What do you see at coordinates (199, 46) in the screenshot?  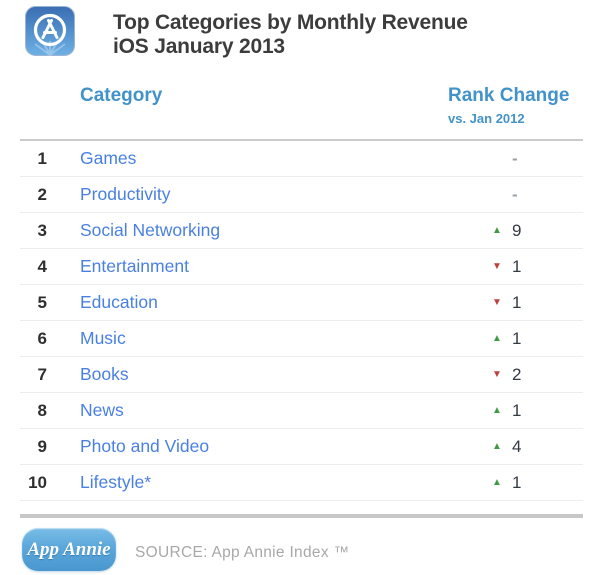 I see `page-title-line2: iOS January 2013` at bounding box center [199, 46].